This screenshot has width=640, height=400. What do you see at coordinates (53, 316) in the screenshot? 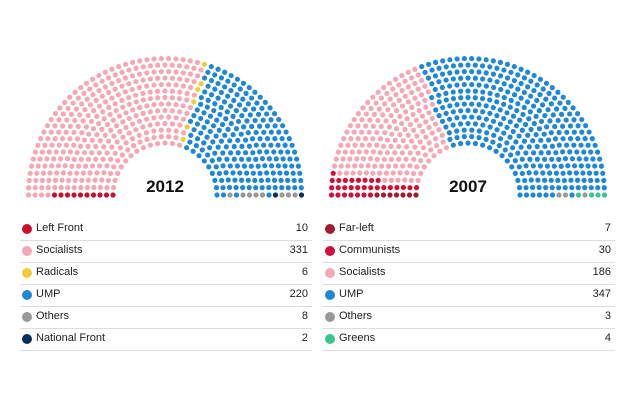
I see `legend-label: Others` at bounding box center [53, 316].